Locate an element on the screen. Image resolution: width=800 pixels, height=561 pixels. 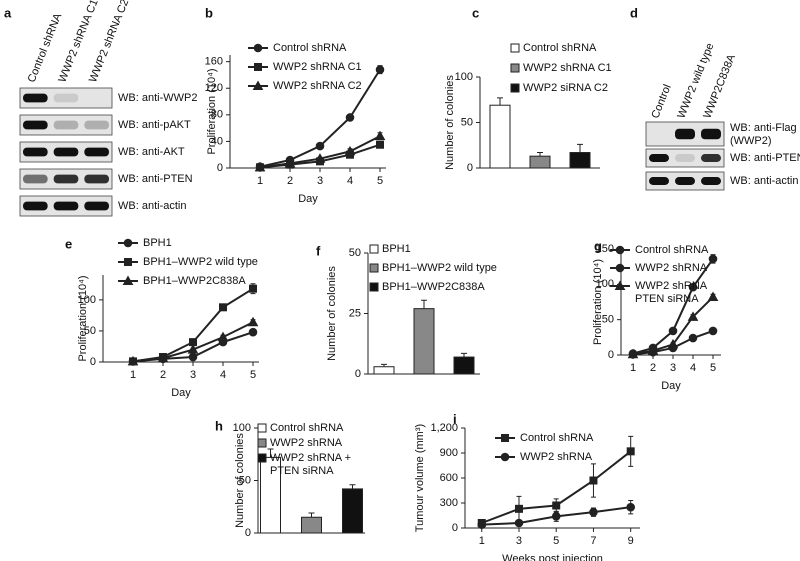
y-axis-label: Tumour volume (mm³) is located at coordinates (420, 478).